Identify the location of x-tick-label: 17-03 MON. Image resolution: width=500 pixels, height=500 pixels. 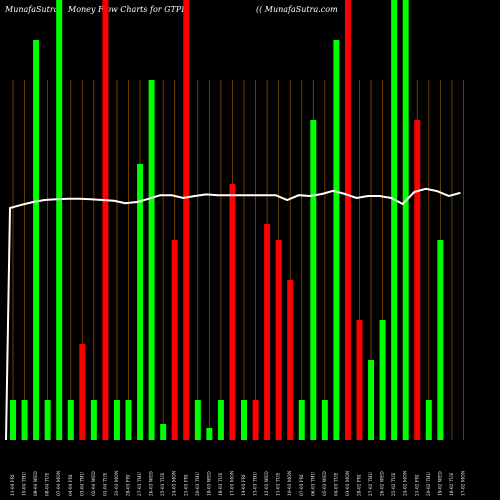
(232, 483).